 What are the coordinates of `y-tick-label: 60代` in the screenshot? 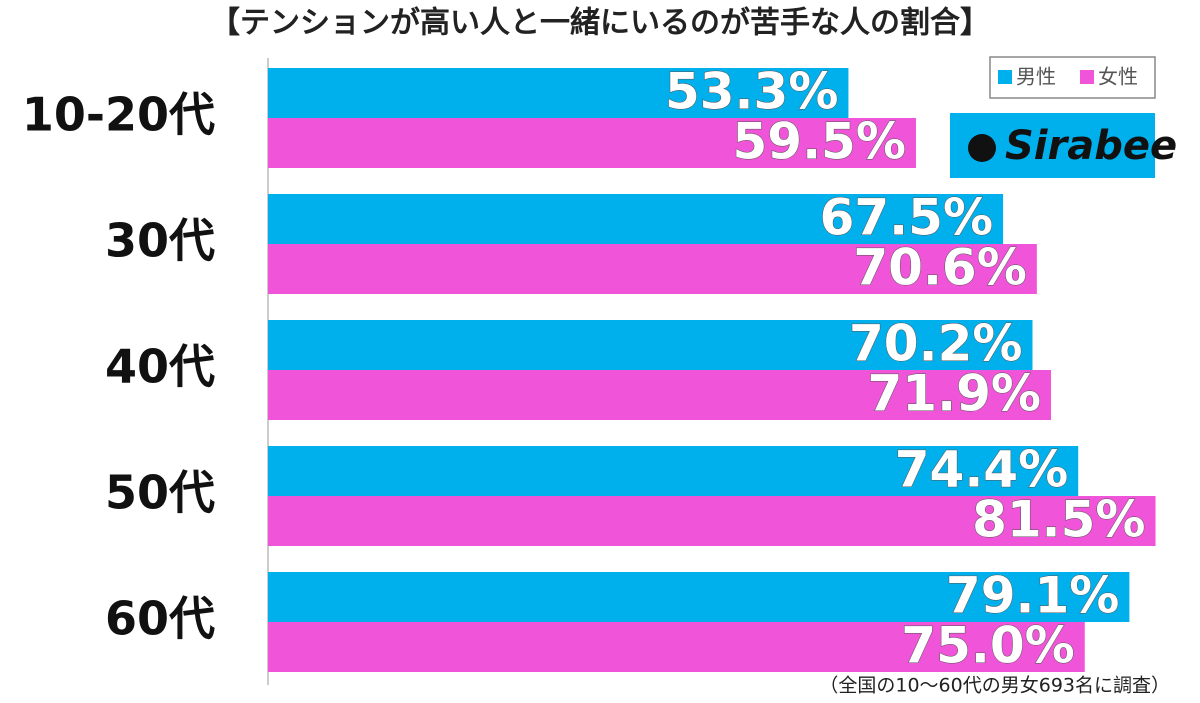 It's located at (160, 619).